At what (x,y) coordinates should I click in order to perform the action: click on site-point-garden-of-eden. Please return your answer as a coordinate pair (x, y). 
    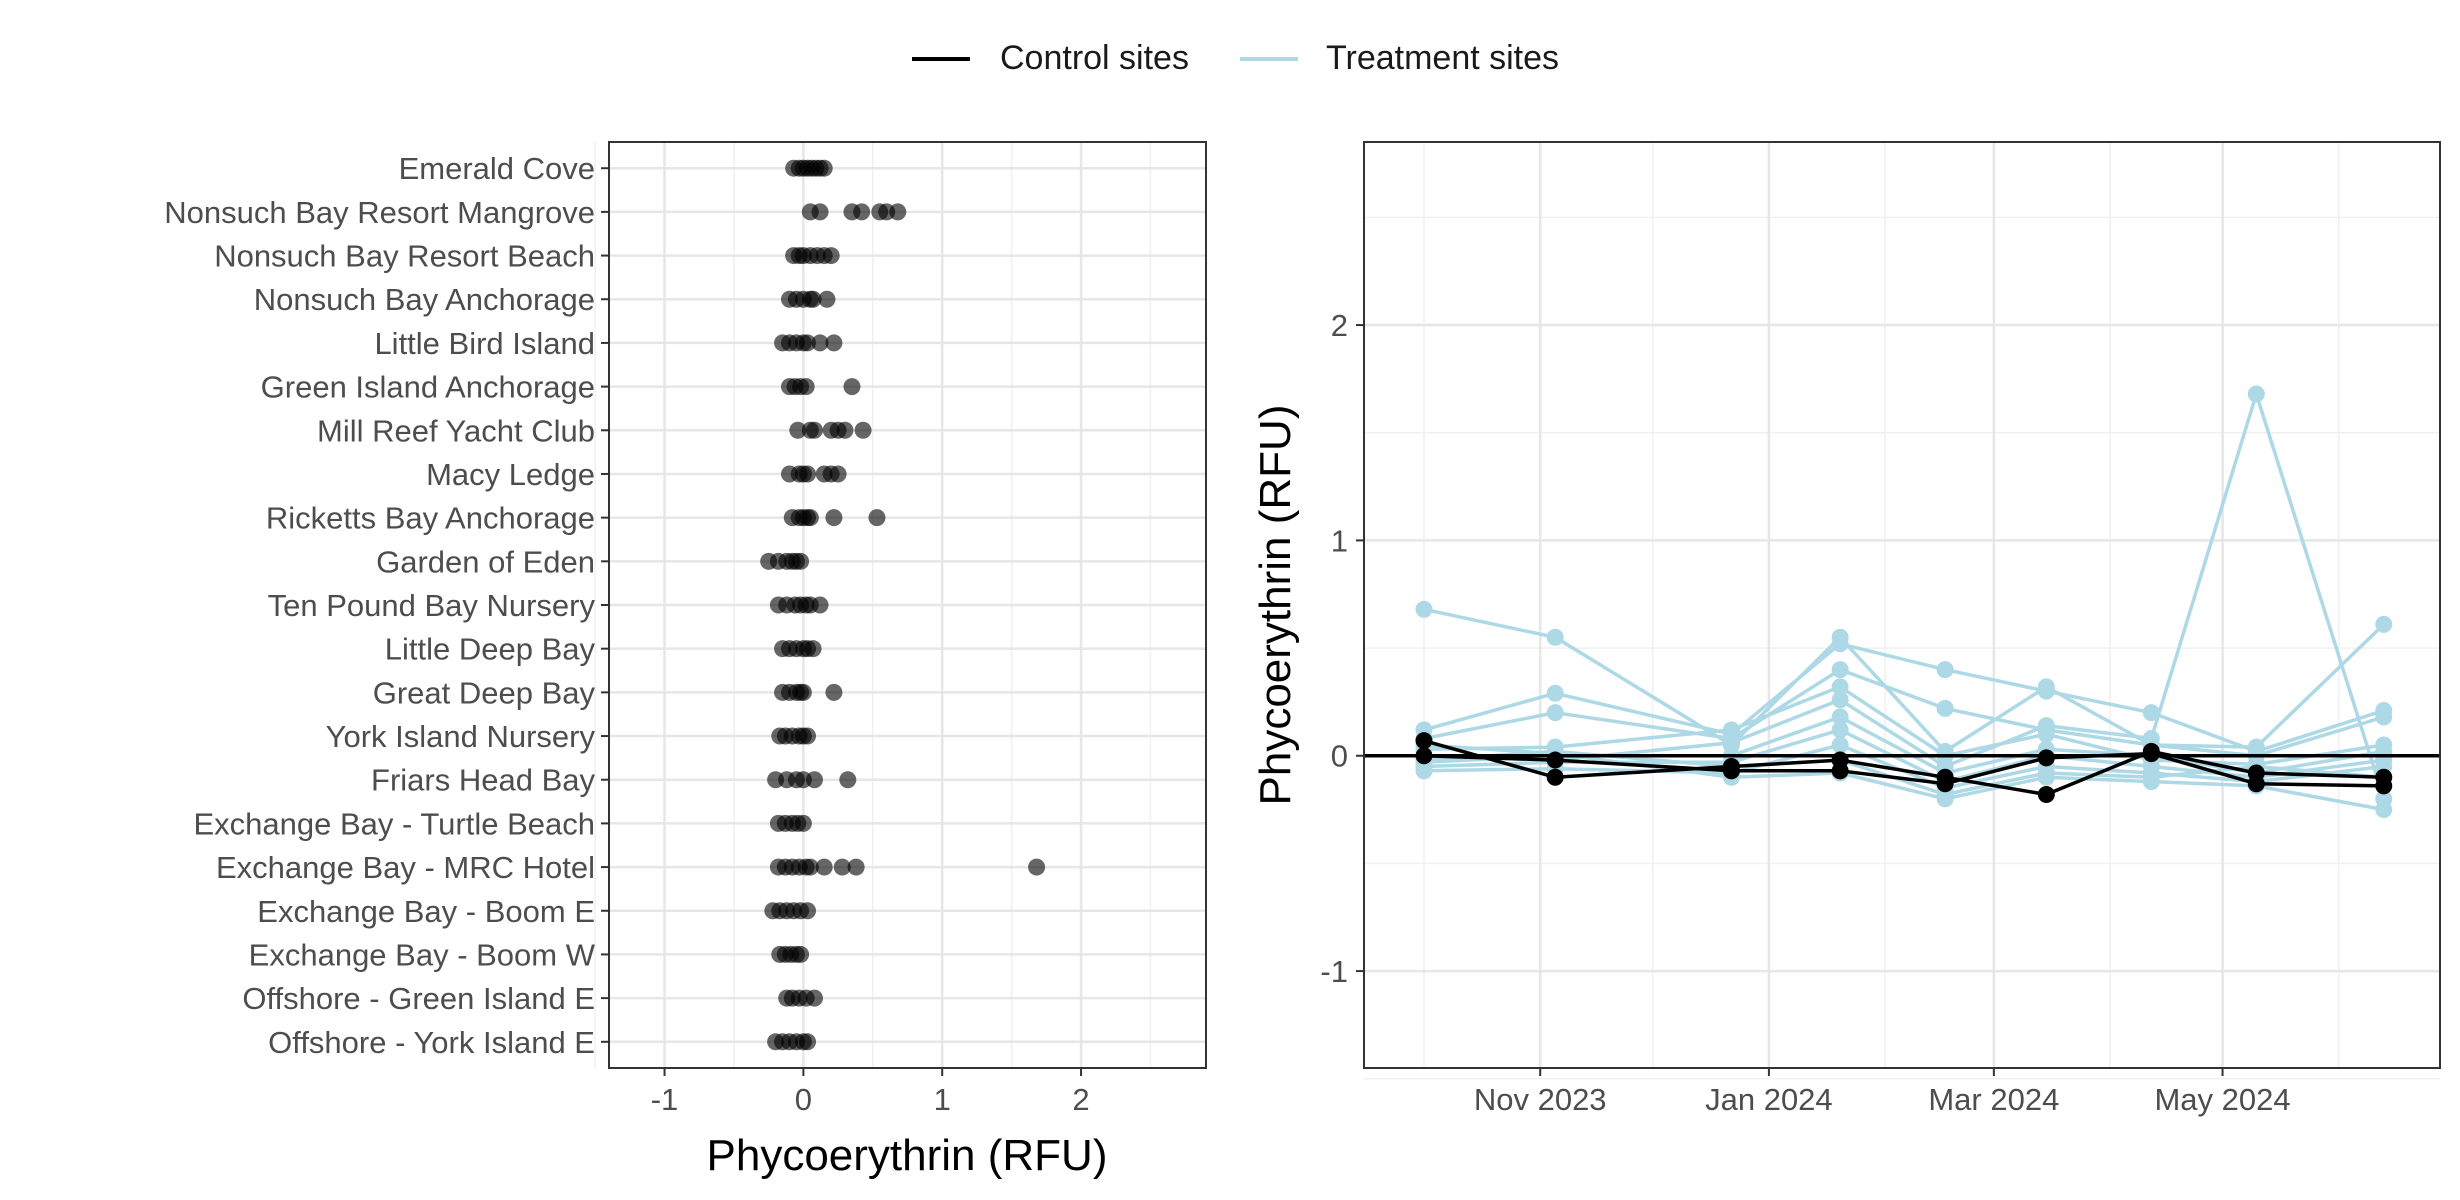
    Looking at the image, I should click on (801, 561).